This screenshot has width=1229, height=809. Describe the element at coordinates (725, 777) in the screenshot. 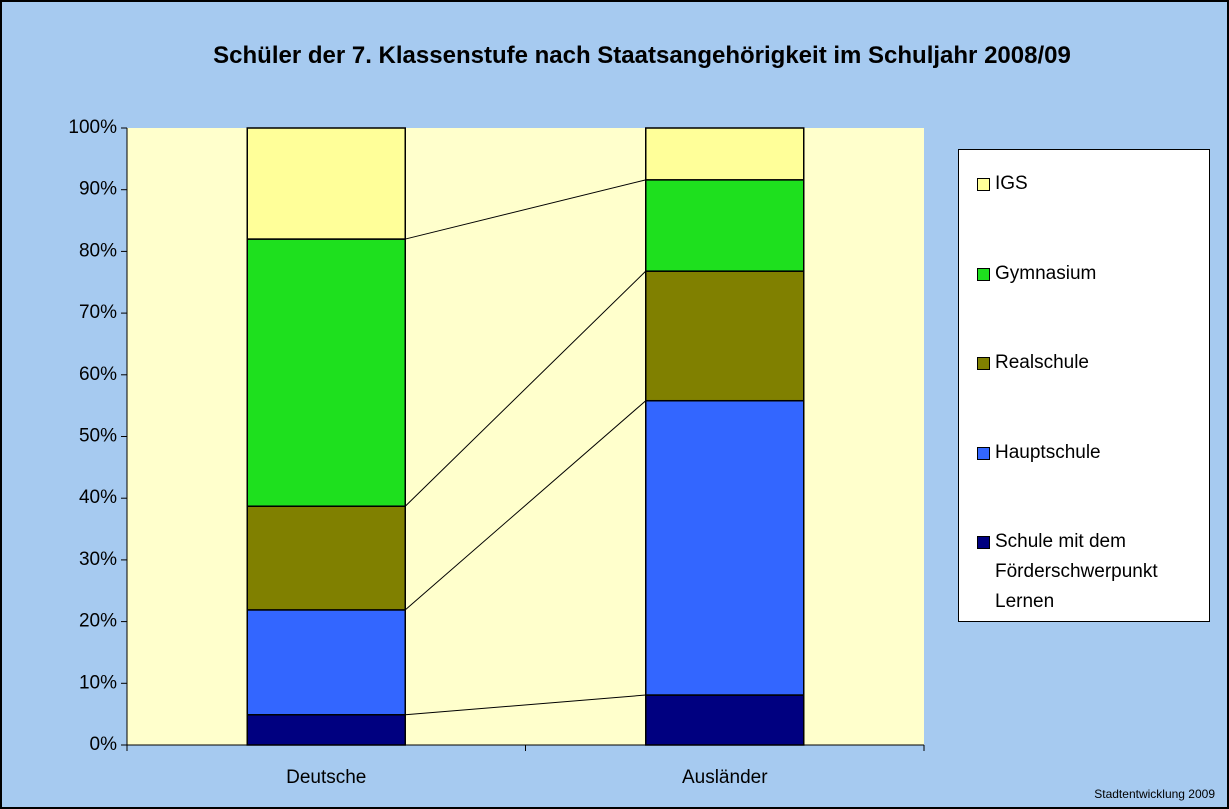

I see `x-tick-label: Ausländer` at that location.